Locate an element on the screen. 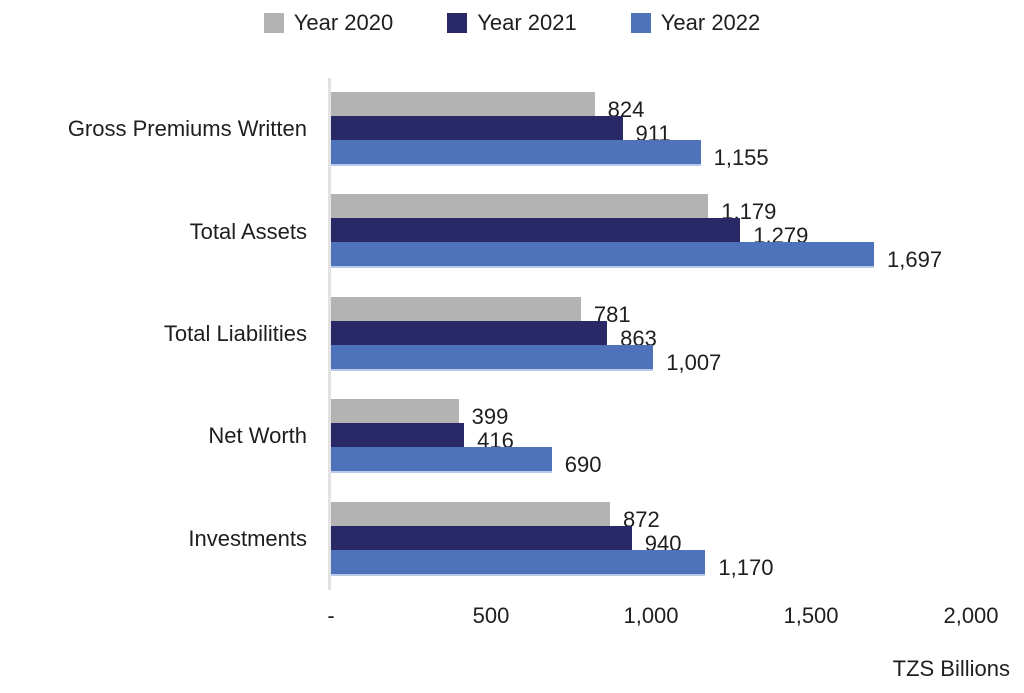 The image size is (1024, 693). bar-value-label: 1,179 is located at coordinates (749, 212).